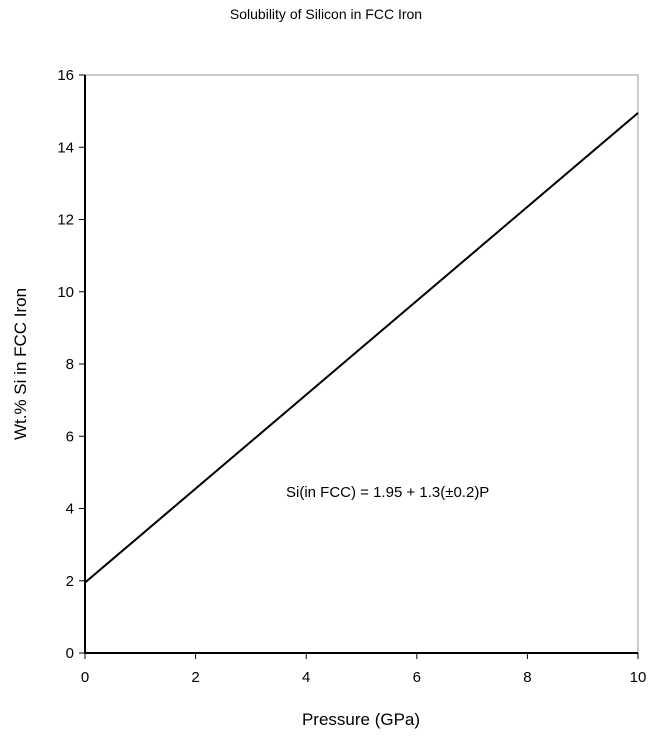 The height and width of the screenshot is (738, 652). Describe the element at coordinates (65, 220) in the screenshot. I see `y-tick-label: 12` at that location.